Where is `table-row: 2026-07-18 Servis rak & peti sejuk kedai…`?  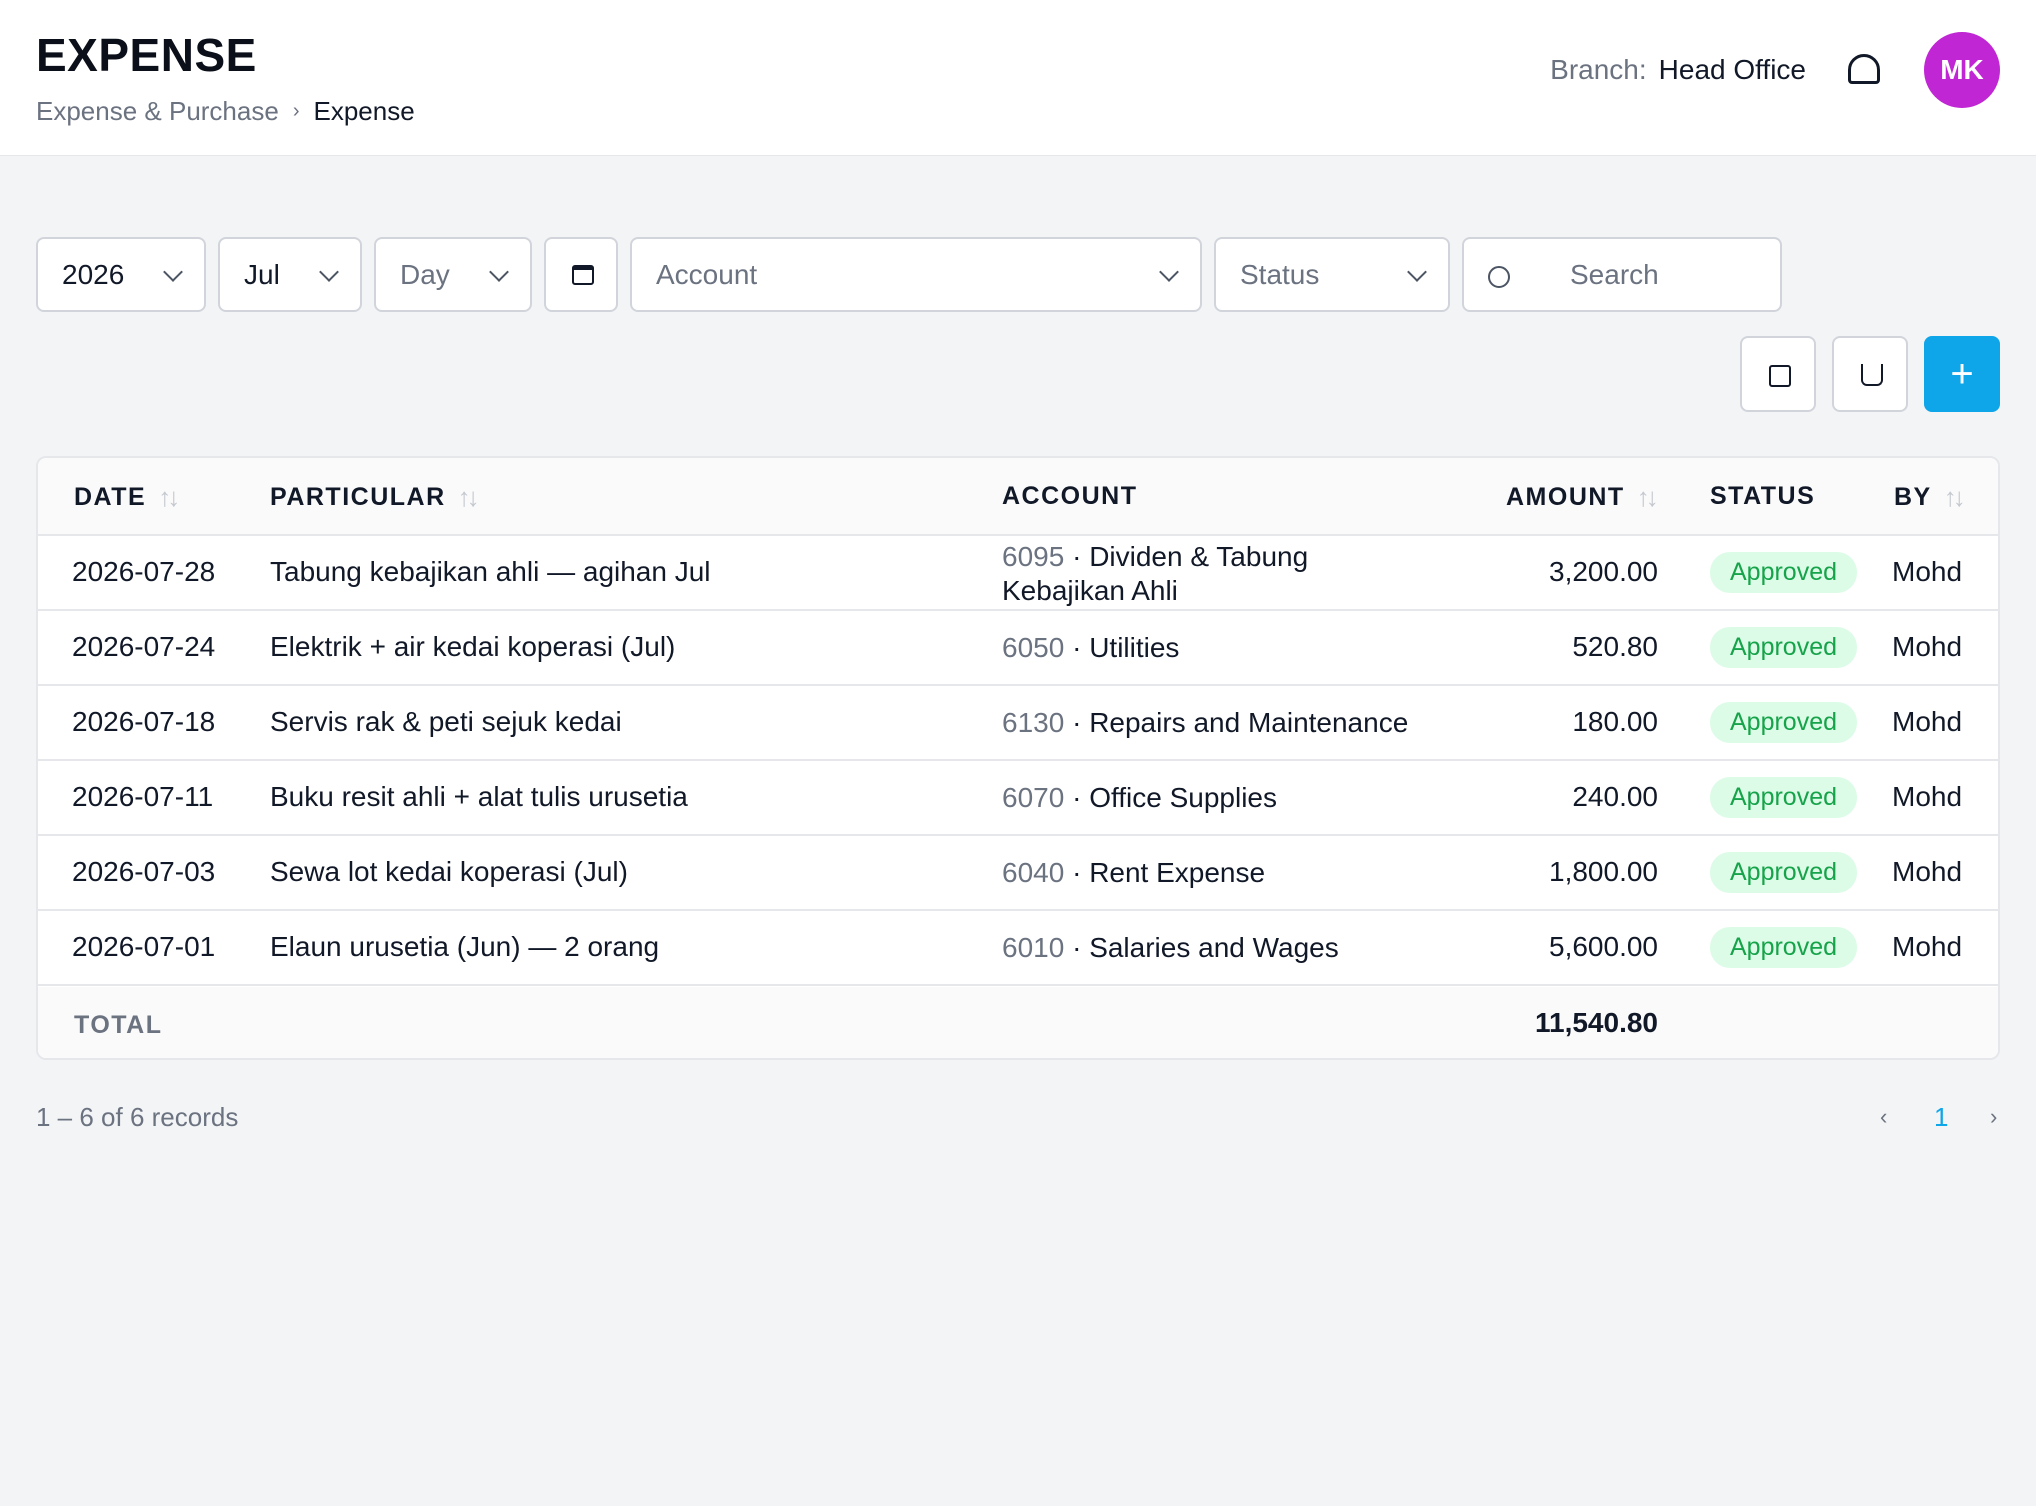 table-row: 2026-07-18 Servis rak & peti sejuk kedai… is located at coordinates (1018, 723).